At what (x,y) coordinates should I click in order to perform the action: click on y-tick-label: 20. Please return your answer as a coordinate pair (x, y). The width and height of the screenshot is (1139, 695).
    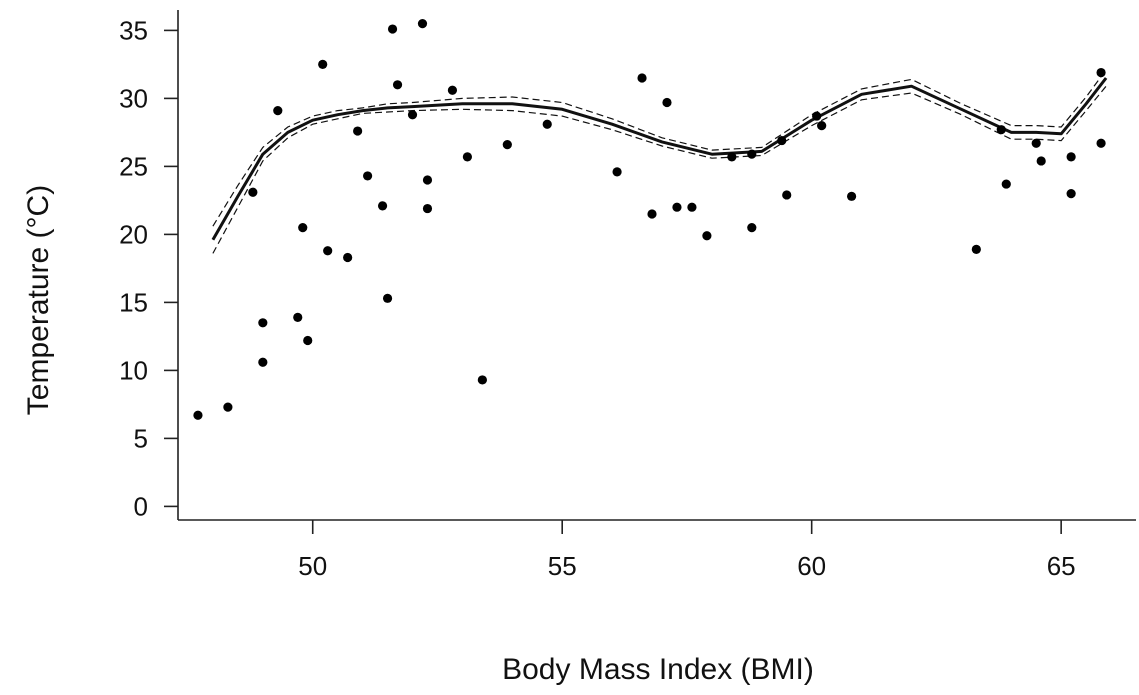
    Looking at the image, I should click on (133, 234).